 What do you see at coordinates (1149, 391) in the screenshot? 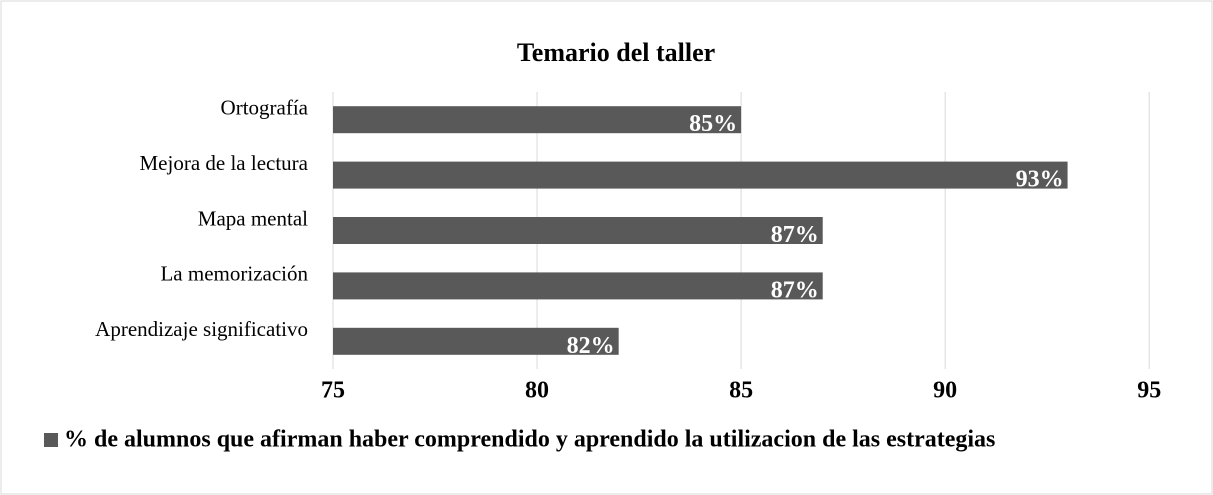
I see `x-tick-label: 95` at bounding box center [1149, 391].